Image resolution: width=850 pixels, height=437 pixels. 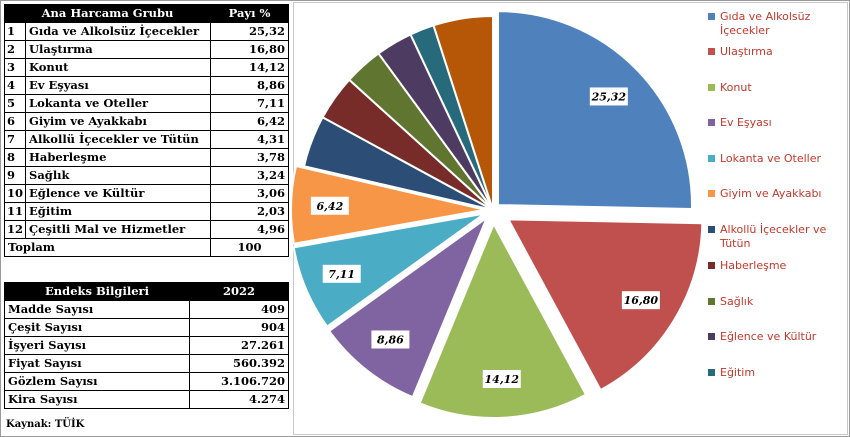 I want to click on row-number: 11, so click(x=15, y=211).